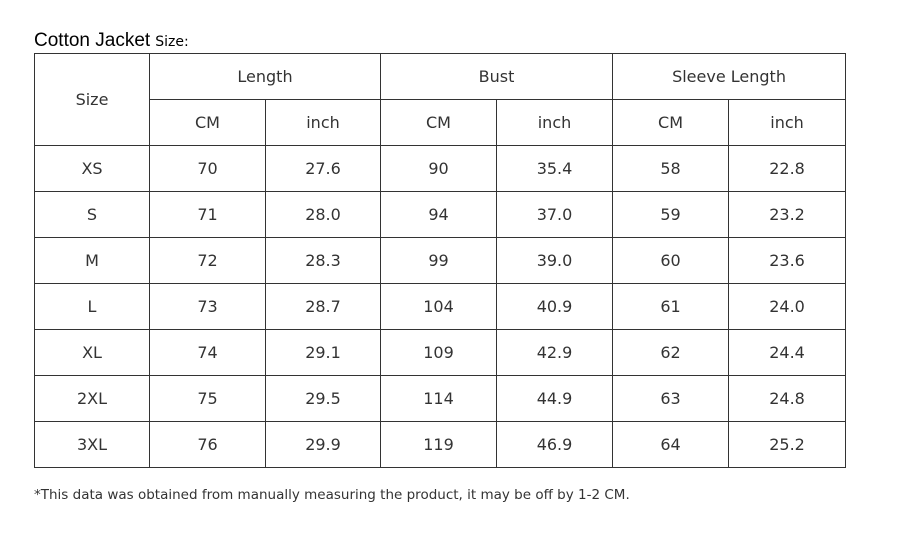  I want to click on value-cell: 27.6, so click(323, 168).